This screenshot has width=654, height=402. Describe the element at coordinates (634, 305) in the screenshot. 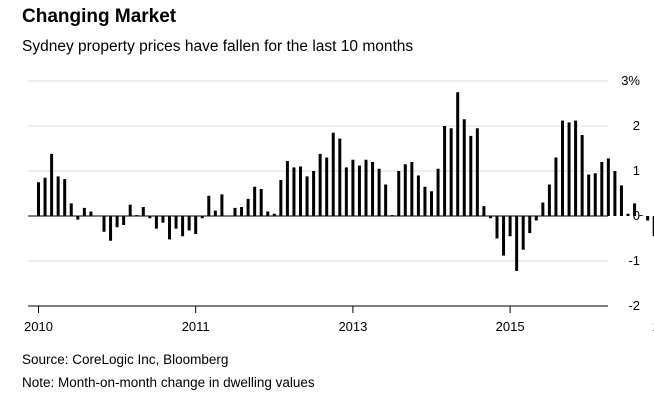

I see `y-tick-label: -2` at that location.